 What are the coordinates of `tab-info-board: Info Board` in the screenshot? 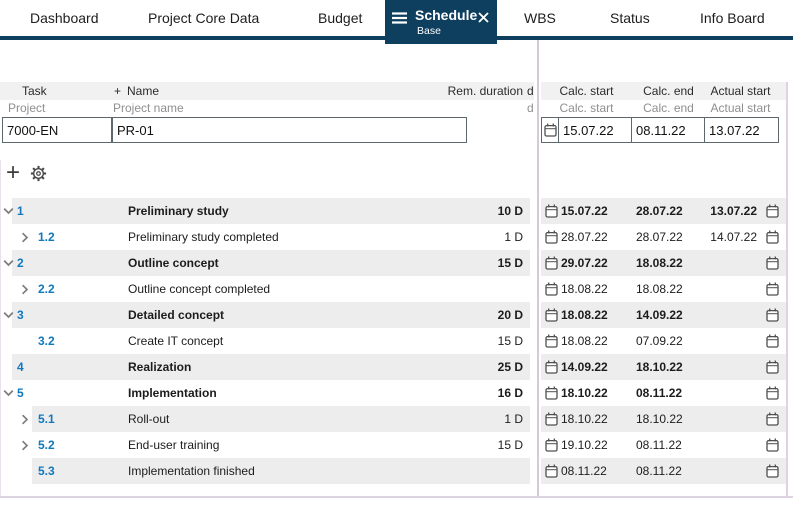 It's located at (732, 18).